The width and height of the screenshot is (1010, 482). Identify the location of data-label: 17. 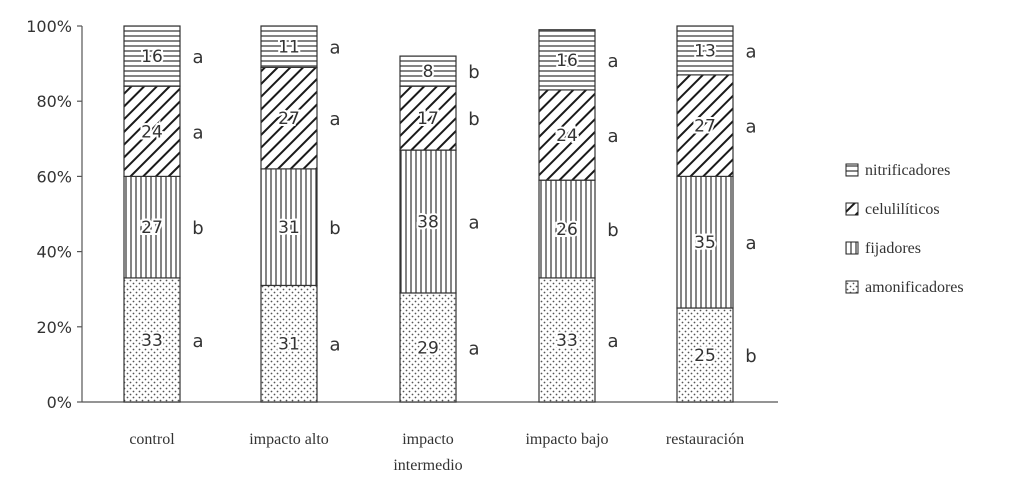
(428, 119).